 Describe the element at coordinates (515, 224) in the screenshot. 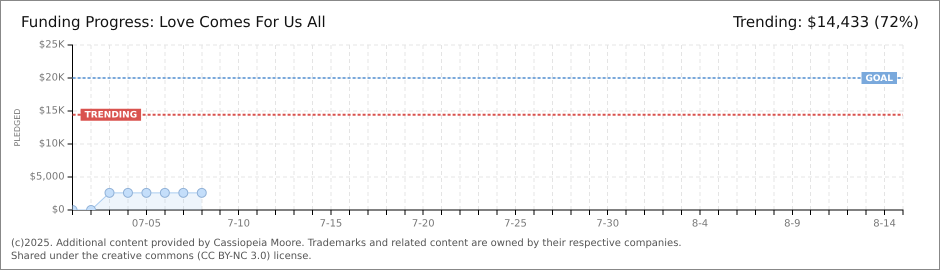

I see `x-tick-label: 7-25` at that location.